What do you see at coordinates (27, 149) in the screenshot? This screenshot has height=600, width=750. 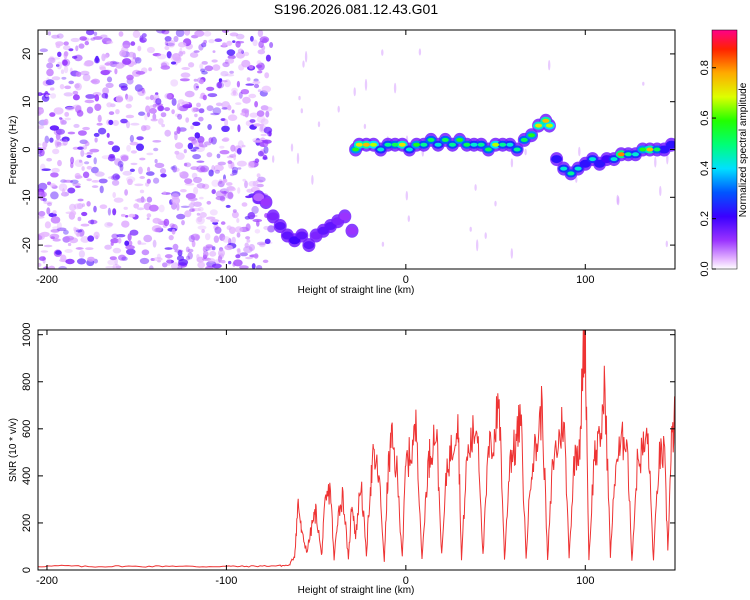 I see `spectrogram-y-tick-label: 0` at bounding box center [27, 149].